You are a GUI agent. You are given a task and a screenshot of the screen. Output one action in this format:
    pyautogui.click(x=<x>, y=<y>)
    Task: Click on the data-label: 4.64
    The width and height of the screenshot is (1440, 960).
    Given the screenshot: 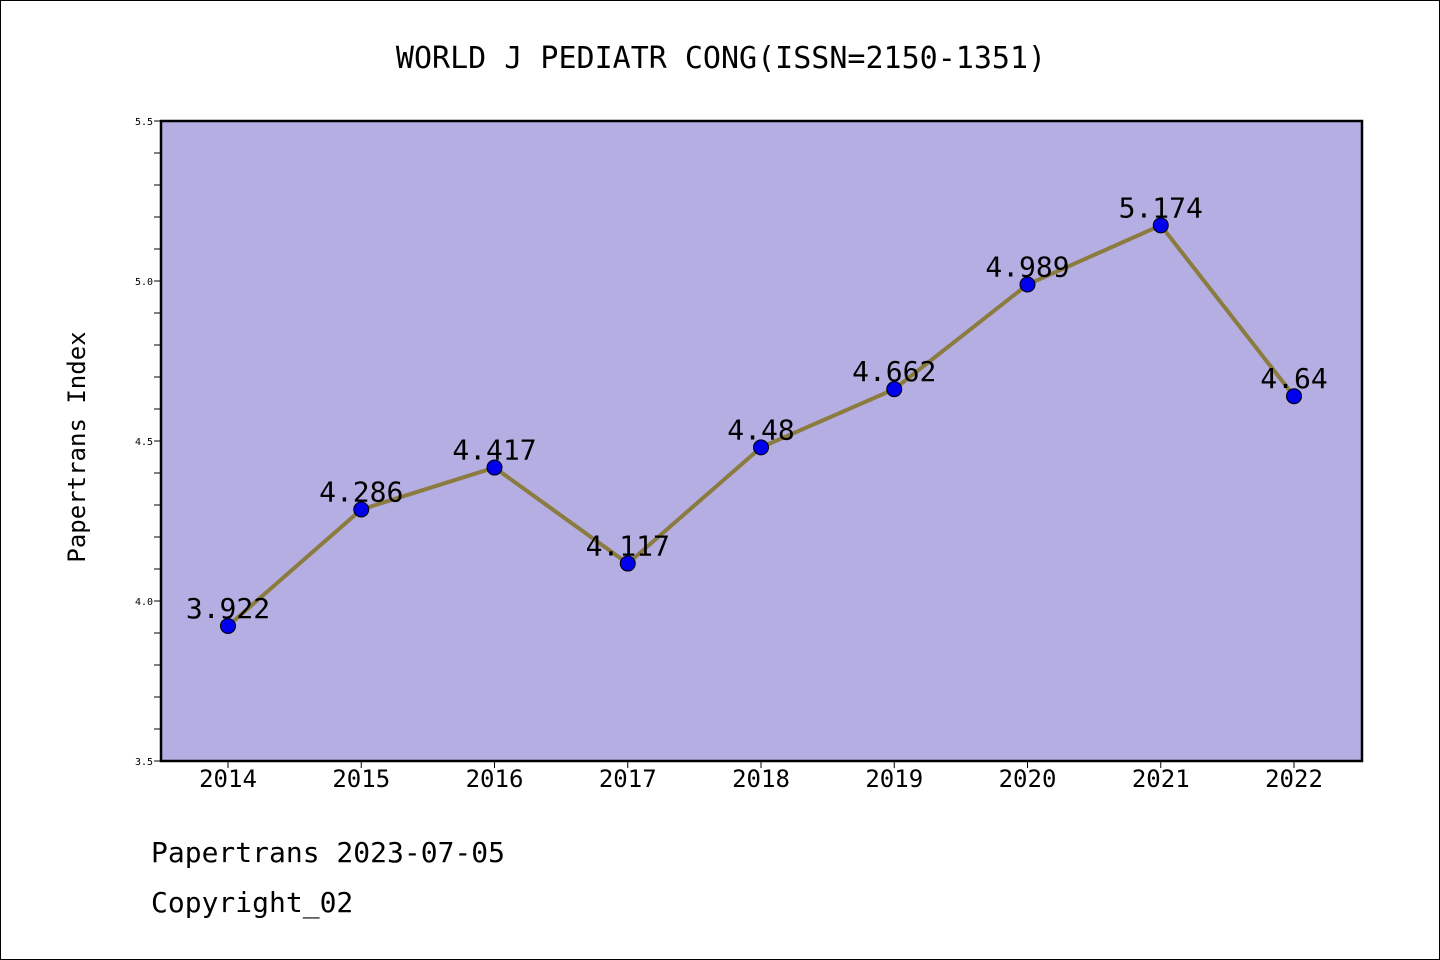 What is the action you would take?
    pyautogui.click(x=1293, y=378)
    